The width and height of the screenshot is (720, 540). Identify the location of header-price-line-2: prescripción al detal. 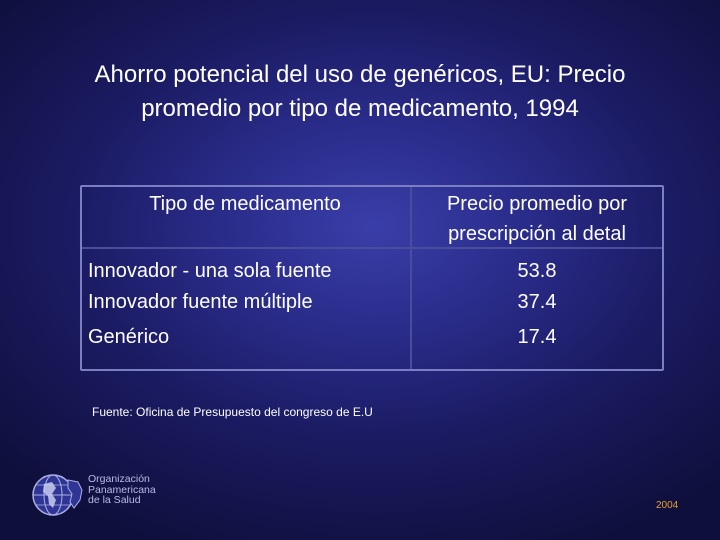
(537, 234).